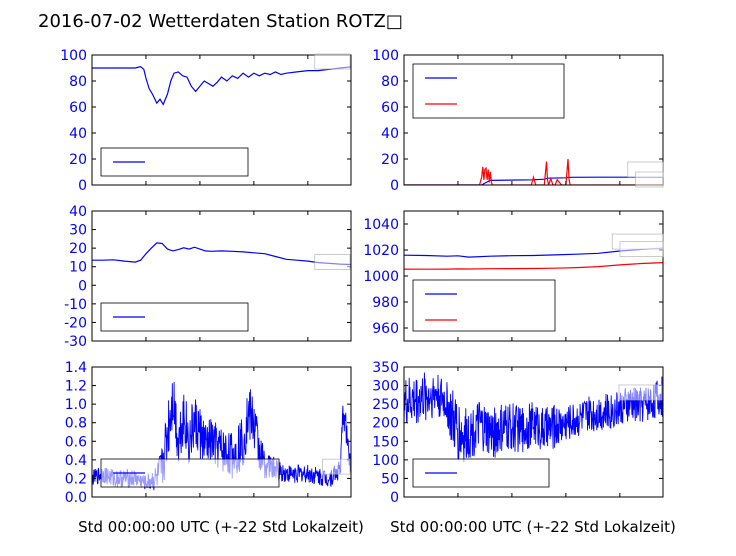 Image resolution: width=736 pixels, height=556 pixels. Describe the element at coordinates (381, 225) in the screenshot. I see `y-tick-label: 1040` at that location.